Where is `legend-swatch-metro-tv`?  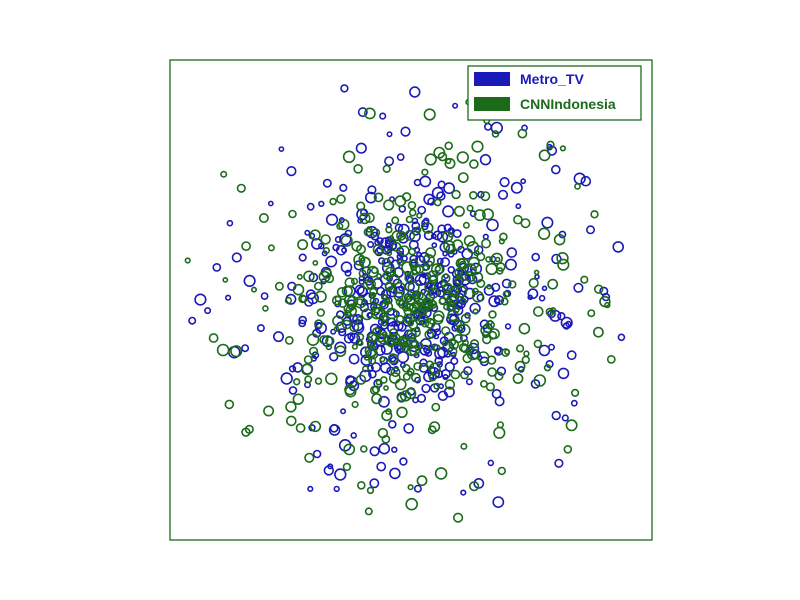 legend-swatch-metro-tv is located at coordinates (492, 79).